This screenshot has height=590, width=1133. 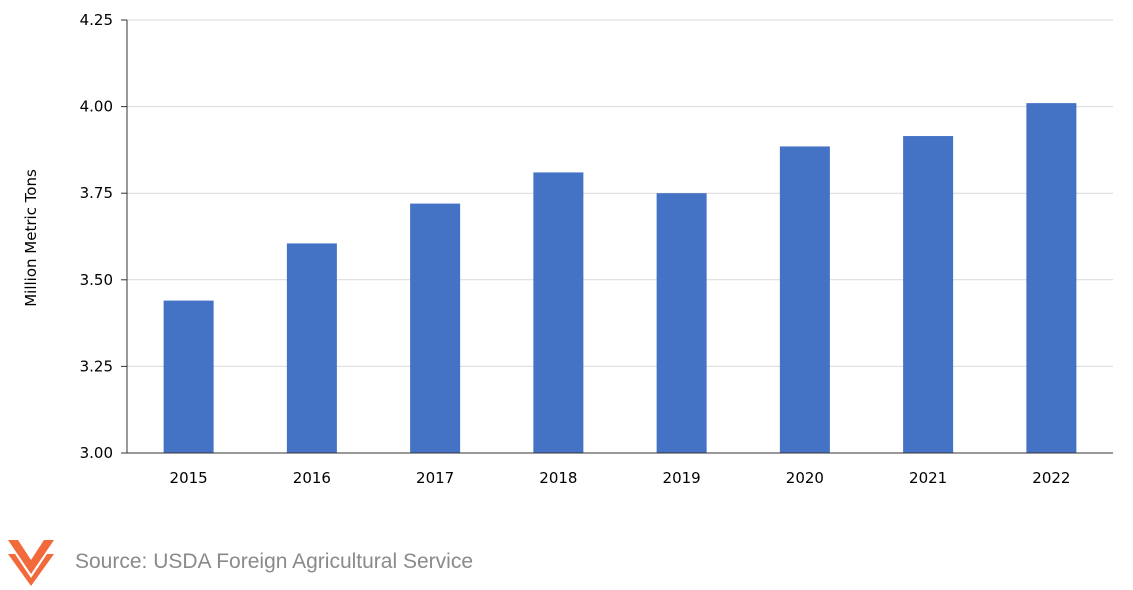 I want to click on x-tick-label: 2019, so click(x=682, y=478).